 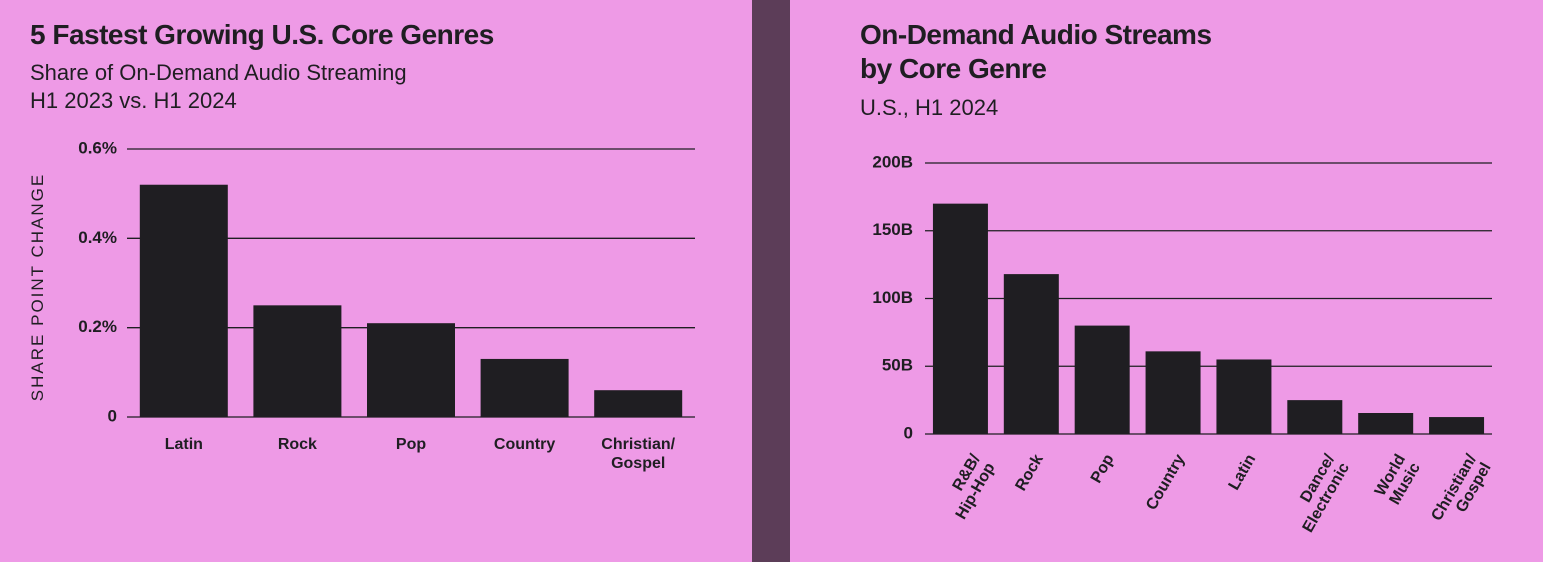 What do you see at coordinates (892, 161) in the screenshot?
I see `y-tick-label: 200B` at bounding box center [892, 161].